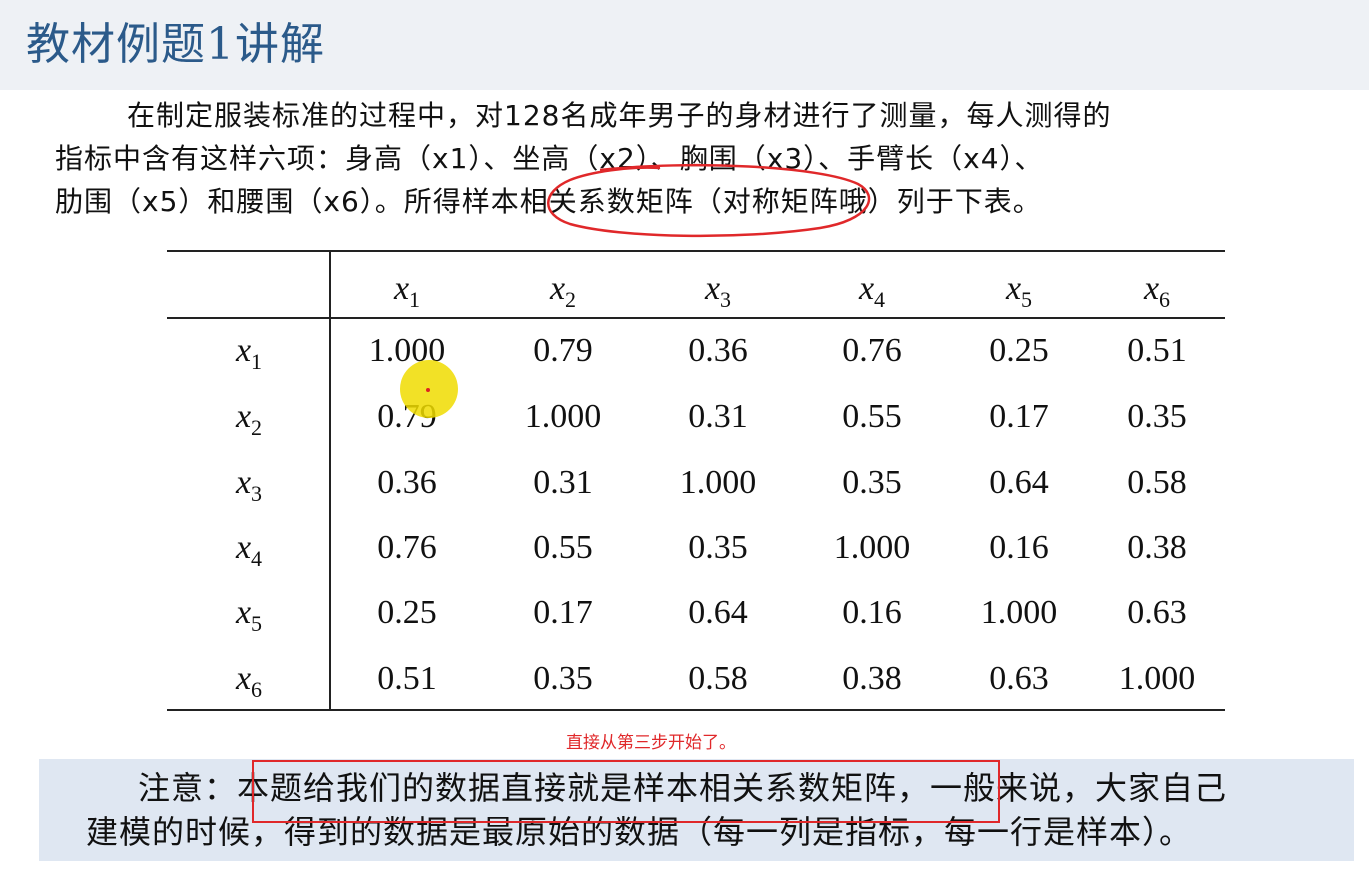 Image resolution: width=1369 pixels, height=871 pixels. I want to click on title-bar: 教材例题1讲解, so click(684, 45).